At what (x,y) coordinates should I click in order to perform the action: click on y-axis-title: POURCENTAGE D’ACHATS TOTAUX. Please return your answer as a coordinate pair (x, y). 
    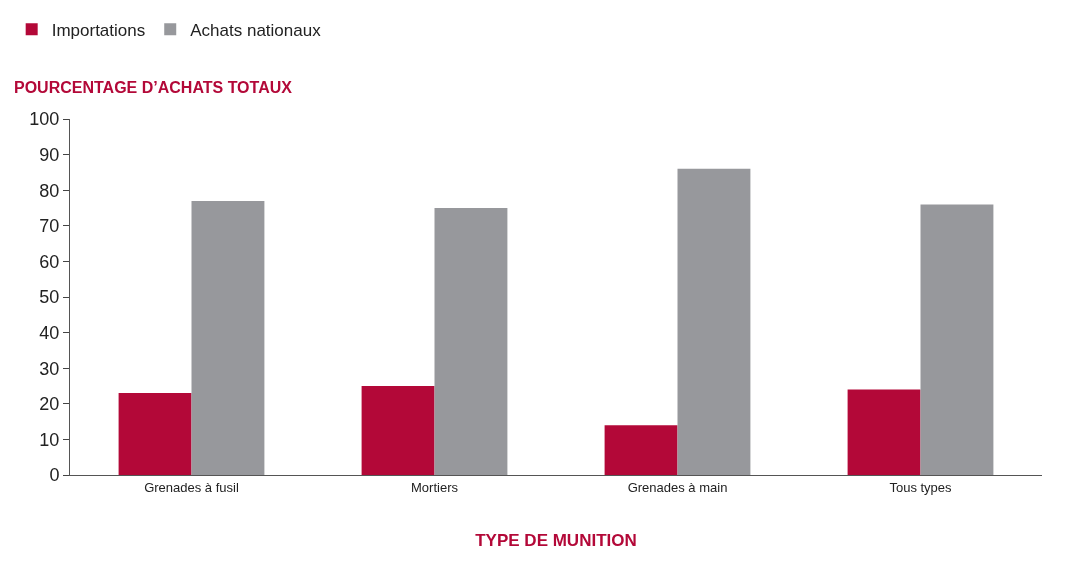
    Looking at the image, I should click on (153, 87).